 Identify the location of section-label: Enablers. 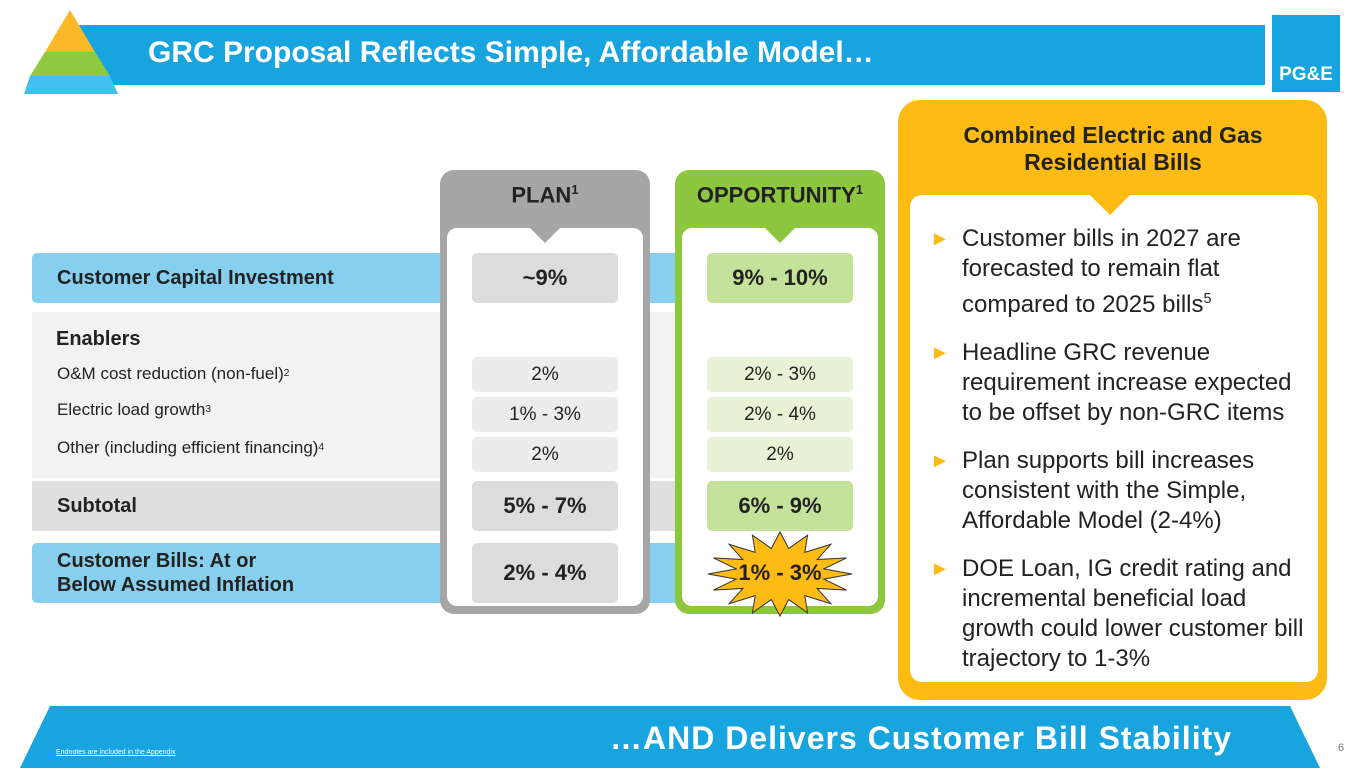
(98, 339).